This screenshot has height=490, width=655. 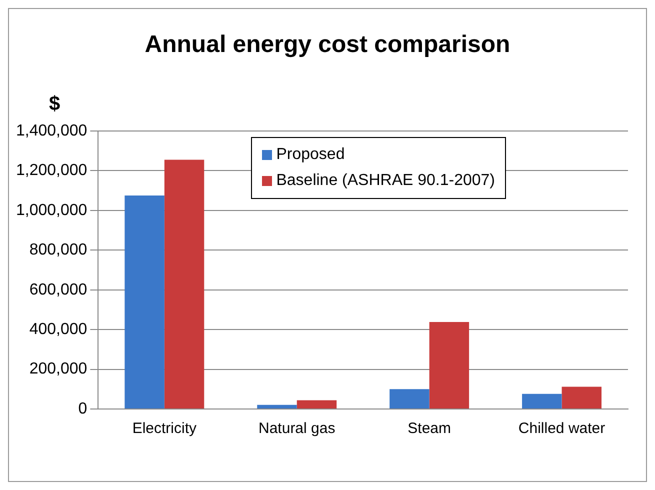 What do you see at coordinates (297, 429) in the screenshot?
I see `x-tick-label: Natural gas` at bounding box center [297, 429].